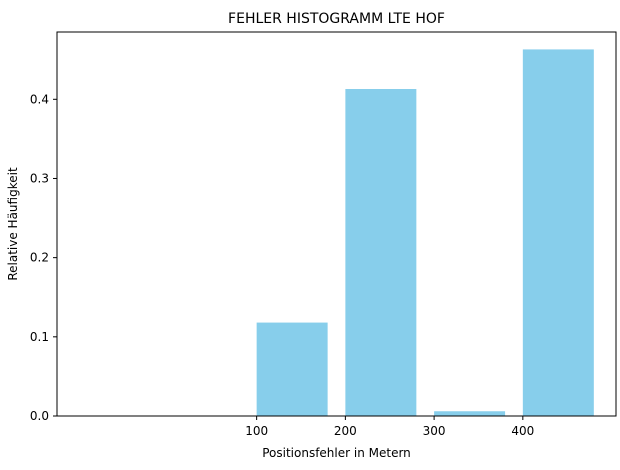 Image resolution: width=620 pixels, height=470 pixels. What do you see at coordinates (39, 99) in the screenshot?
I see `y-tick-label-4: 0.4` at bounding box center [39, 99].